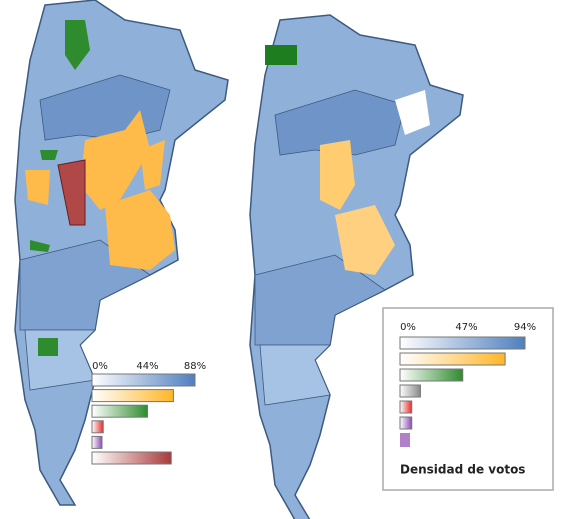 This screenshot has height=519, width=562. I want to click on legend-tick-label: 44%, so click(147, 366).